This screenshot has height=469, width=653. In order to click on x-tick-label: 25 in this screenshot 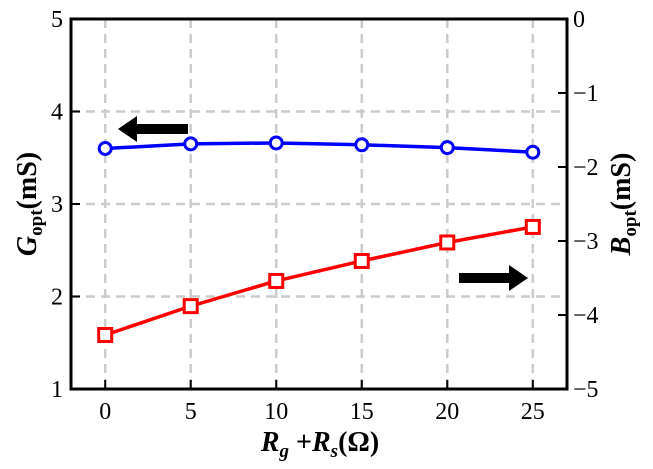, I will do `click(533, 412)`.